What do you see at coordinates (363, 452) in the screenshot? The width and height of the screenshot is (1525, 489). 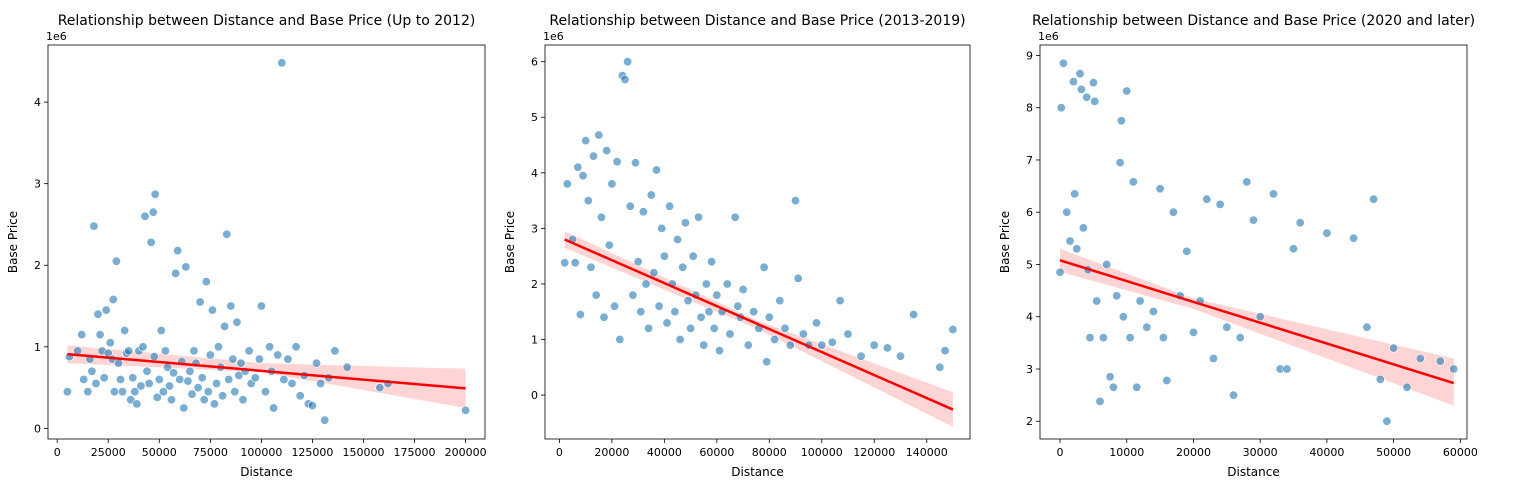 I see `x-tick-label: 150000` at bounding box center [363, 452].